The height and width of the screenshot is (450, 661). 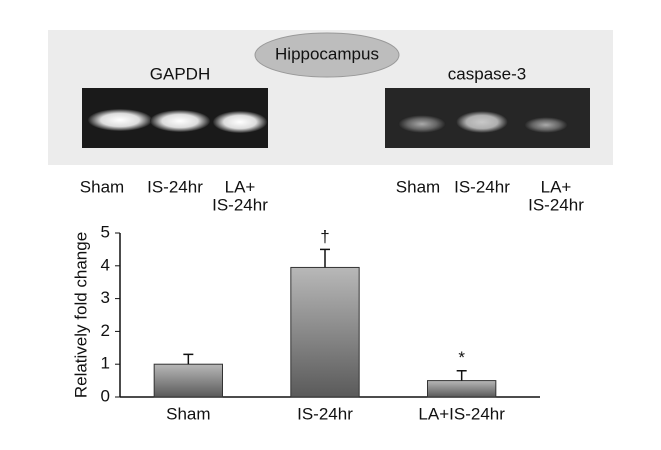 What do you see at coordinates (105, 264) in the screenshot?
I see `y-tick-label: 4` at bounding box center [105, 264].